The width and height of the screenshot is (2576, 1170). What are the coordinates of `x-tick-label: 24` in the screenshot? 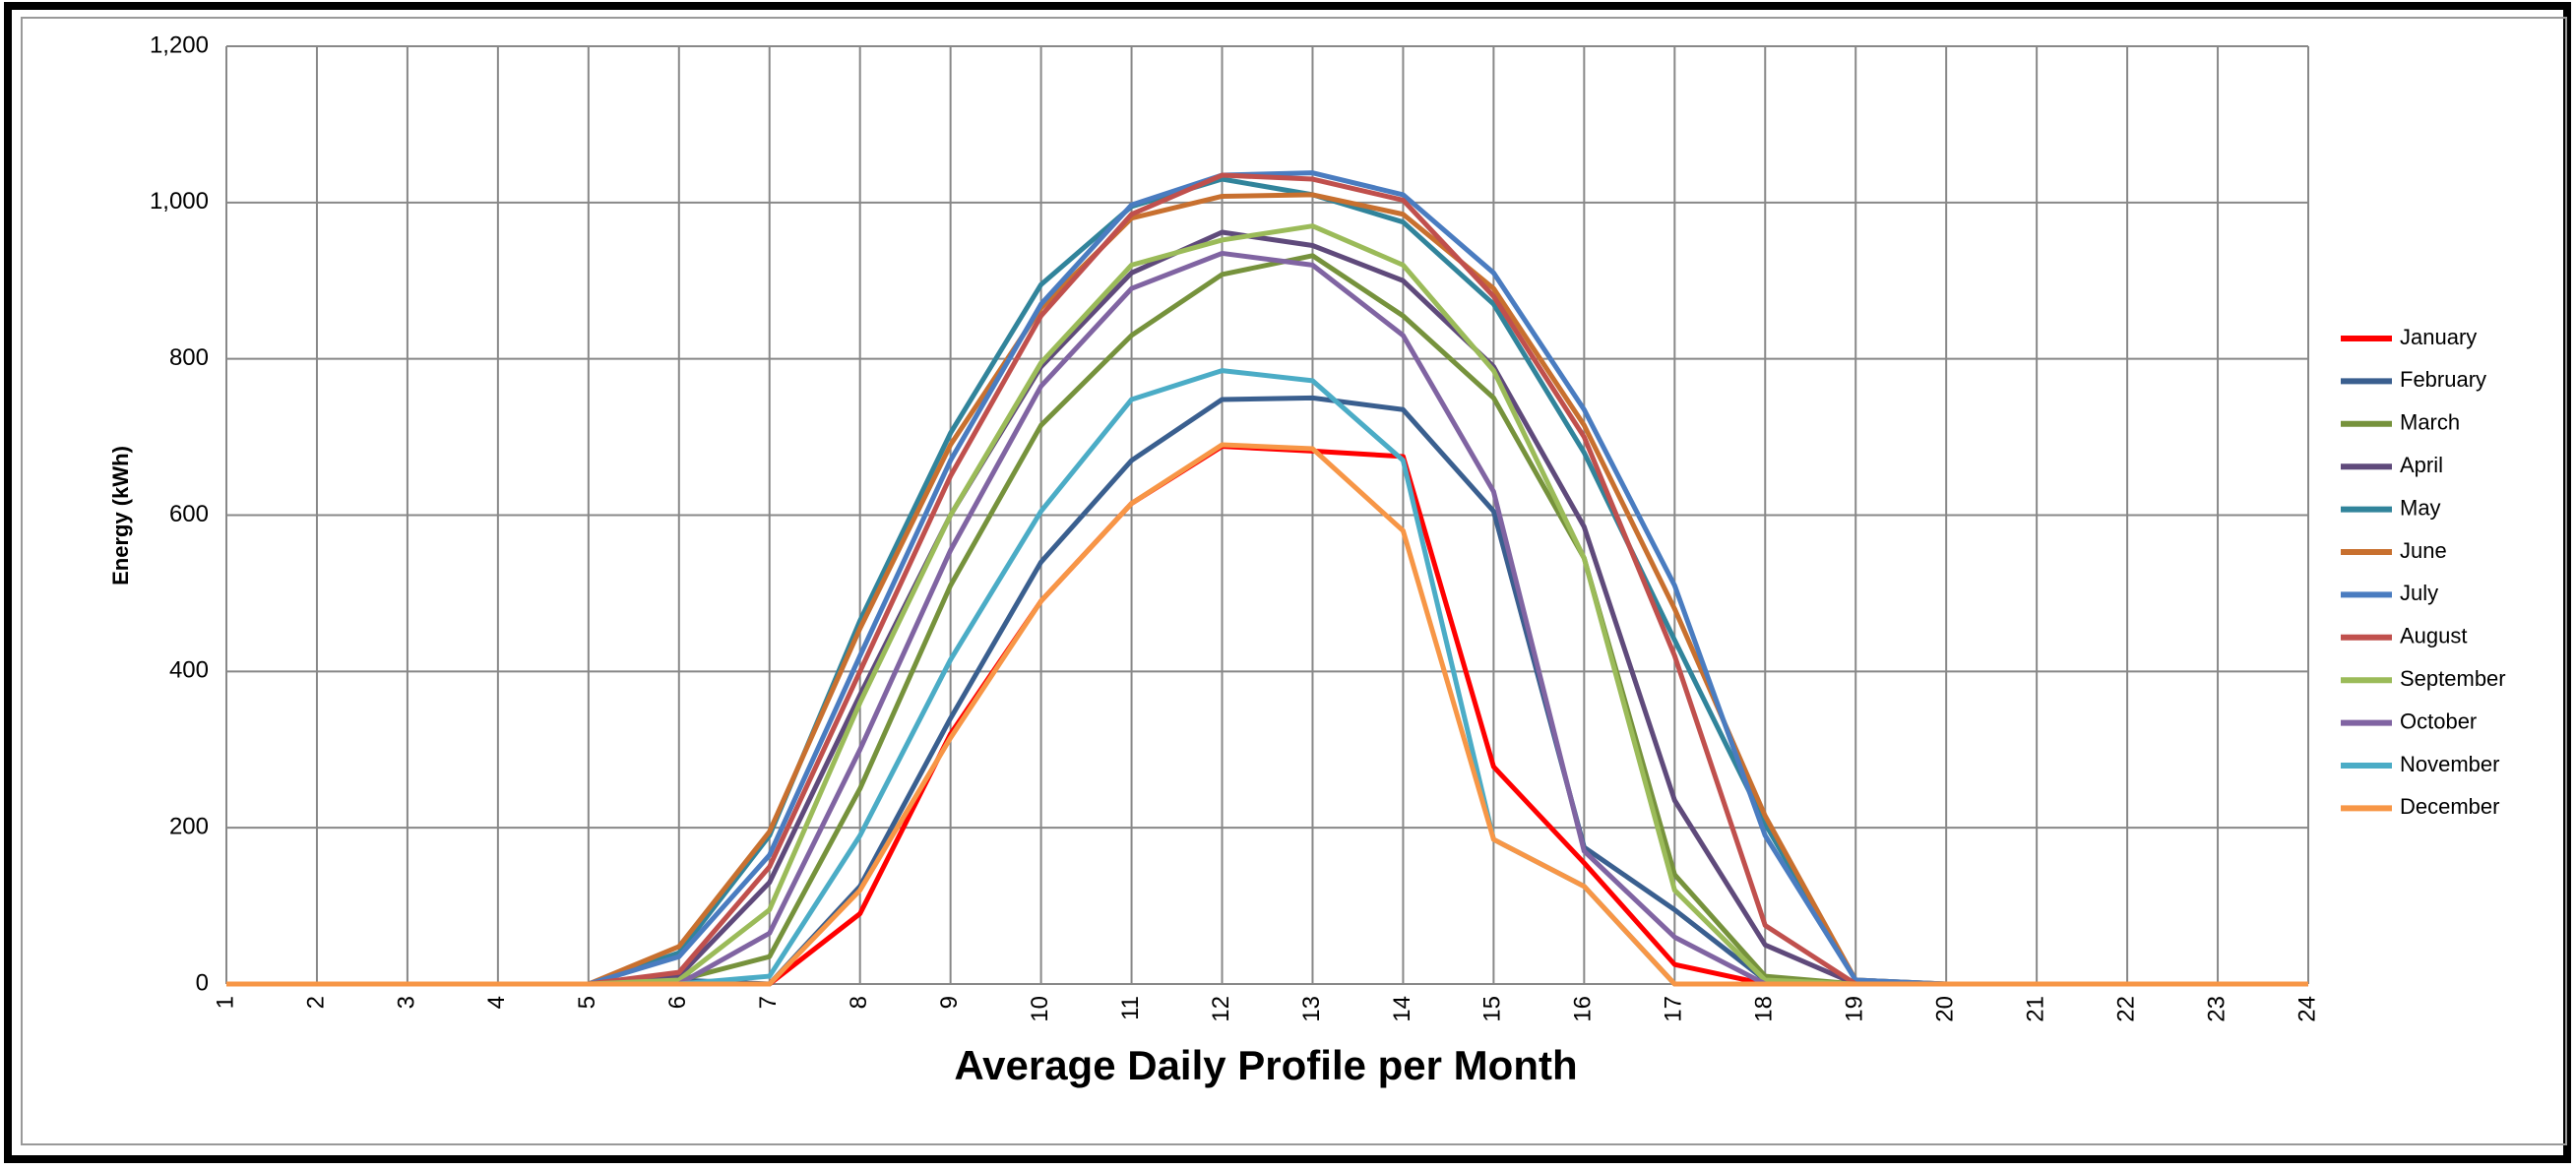 It's located at (2306, 1009).